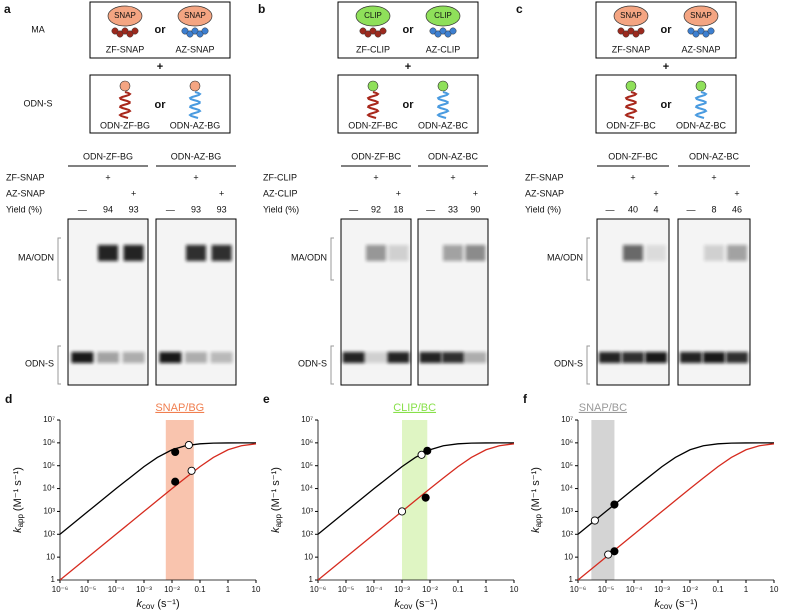  Describe the element at coordinates (307, 465) in the screenshot. I see `y-tick-label: 10⁵` at that location.